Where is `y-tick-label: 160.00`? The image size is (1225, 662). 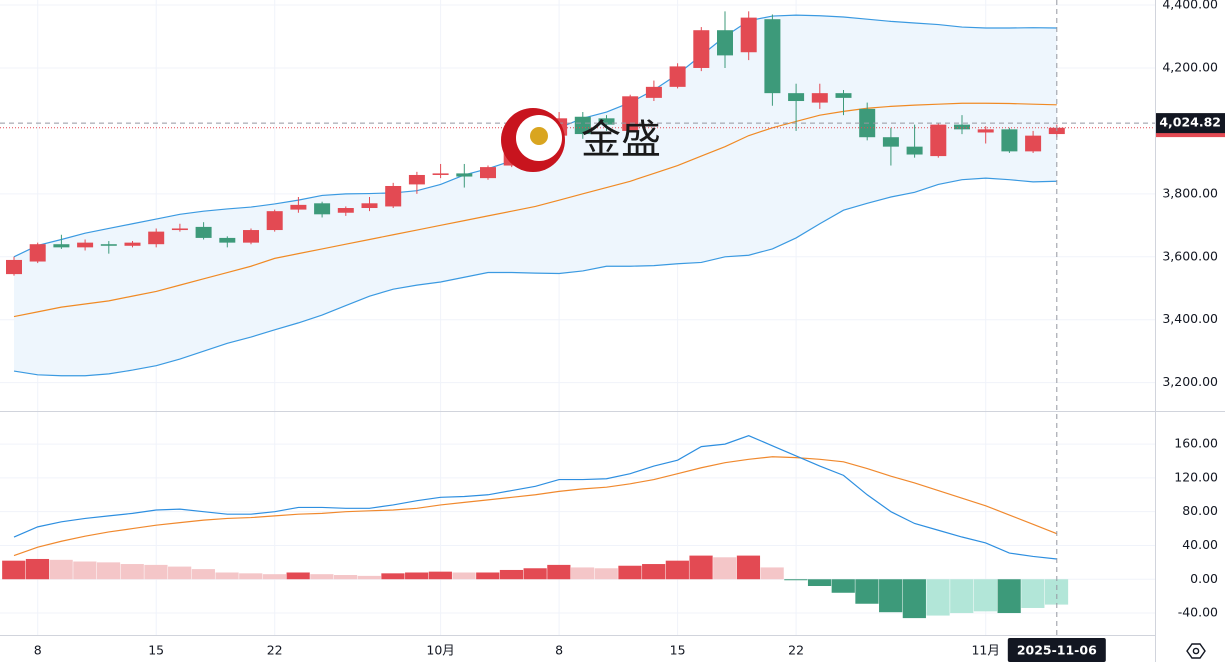
y-tick-label: 160.00 is located at coordinates (1196, 443).